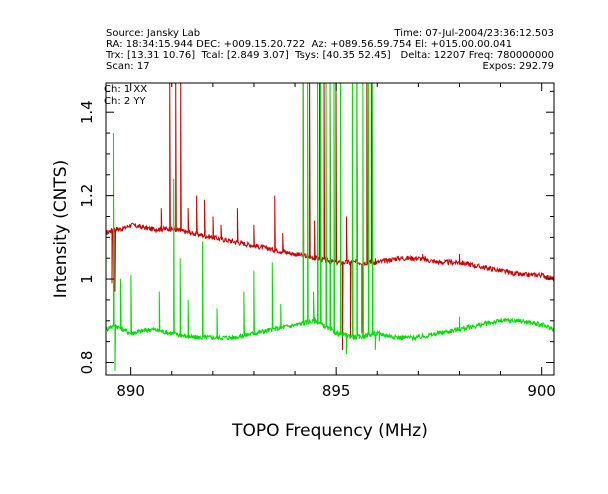  What do you see at coordinates (125, 89) in the screenshot?
I see `legend-ch1: Ch: 1 XX` at bounding box center [125, 89].